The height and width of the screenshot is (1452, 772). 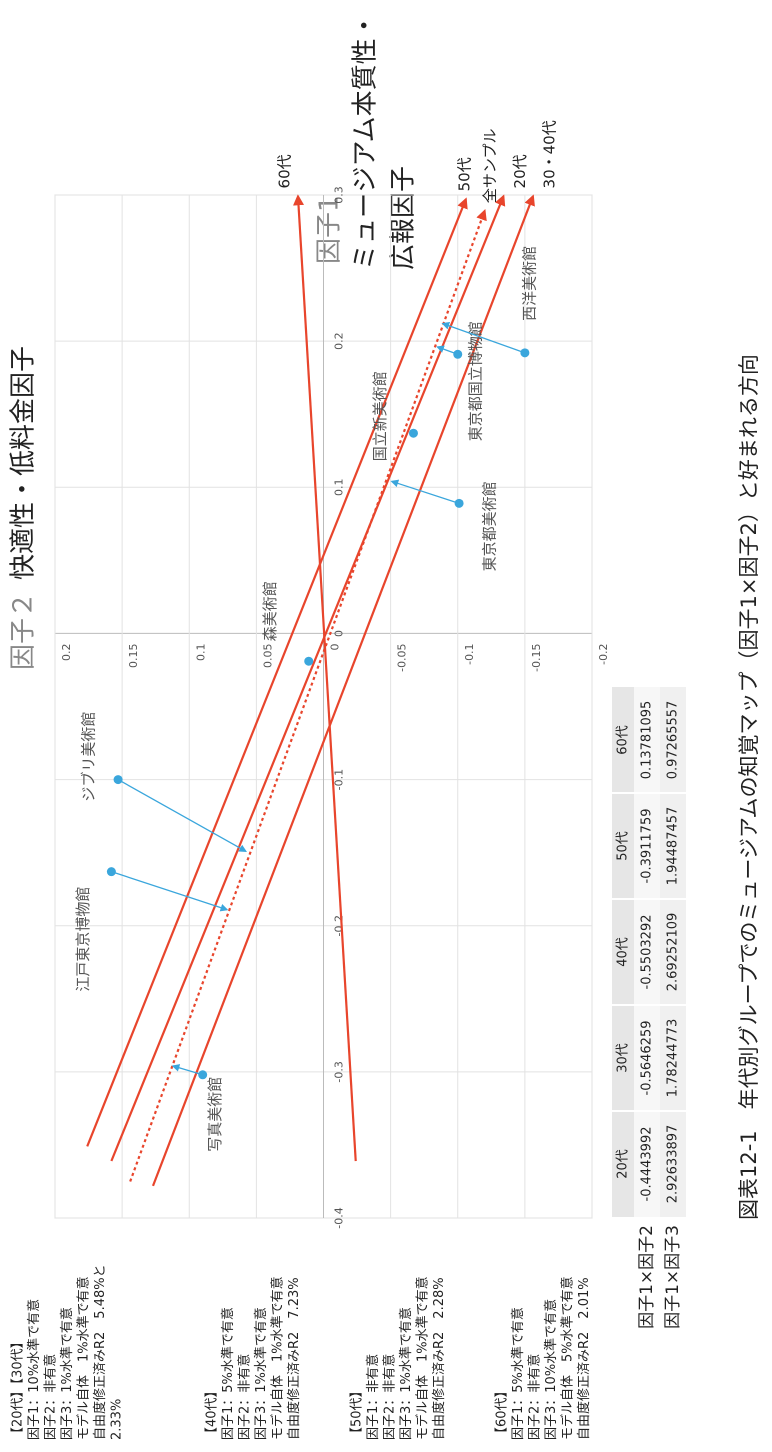 I want to click on table-cell: 0.97265557, so click(x=673, y=740).